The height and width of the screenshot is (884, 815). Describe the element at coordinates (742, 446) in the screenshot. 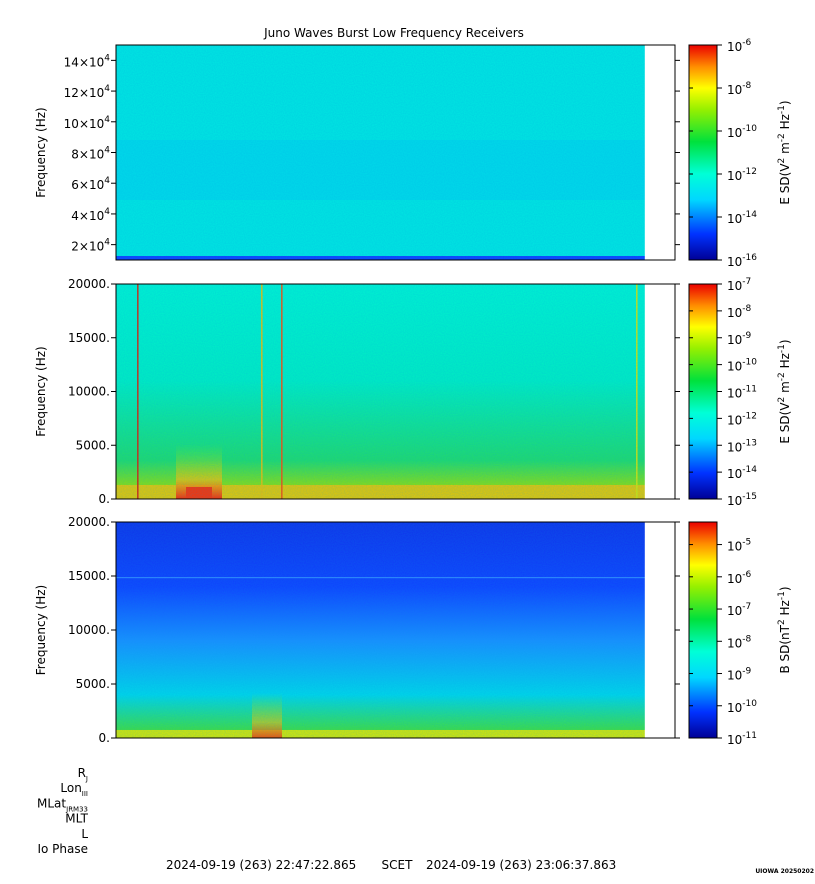

I see `colorbar-tick-label: 10⁻¹³` at that location.